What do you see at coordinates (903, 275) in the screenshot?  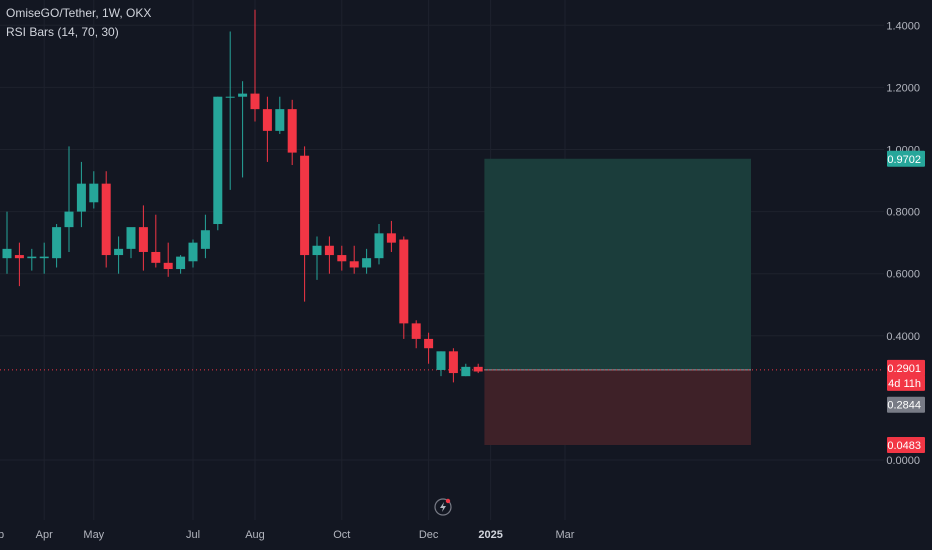 I see `y-tick-label: 0.6000` at bounding box center [903, 275].